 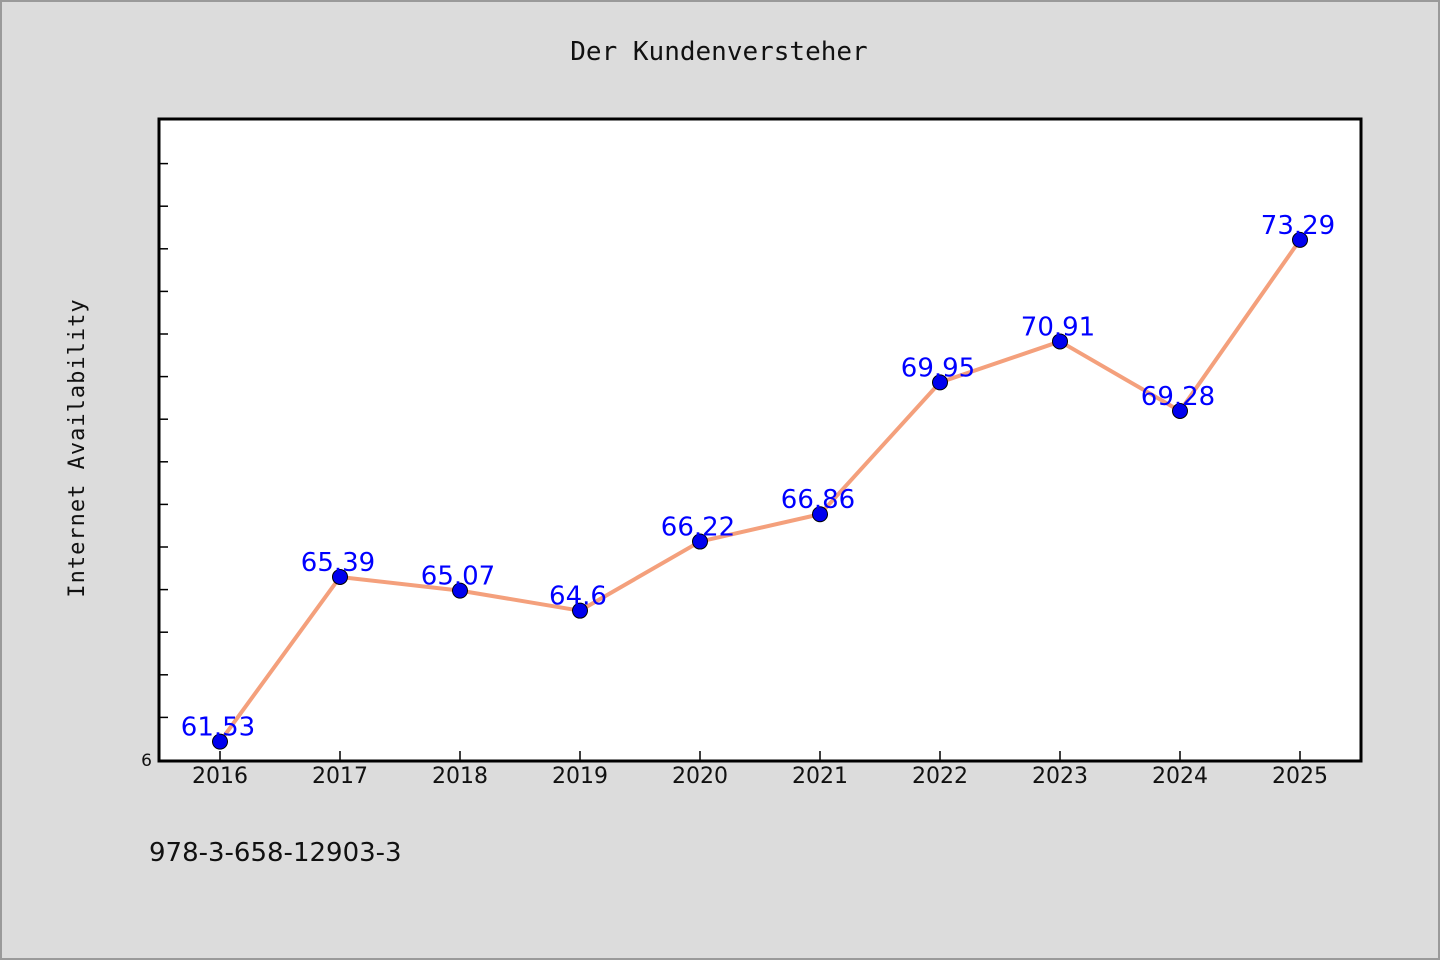 I want to click on x-tick-label: 2024, so click(x=1180, y=776).